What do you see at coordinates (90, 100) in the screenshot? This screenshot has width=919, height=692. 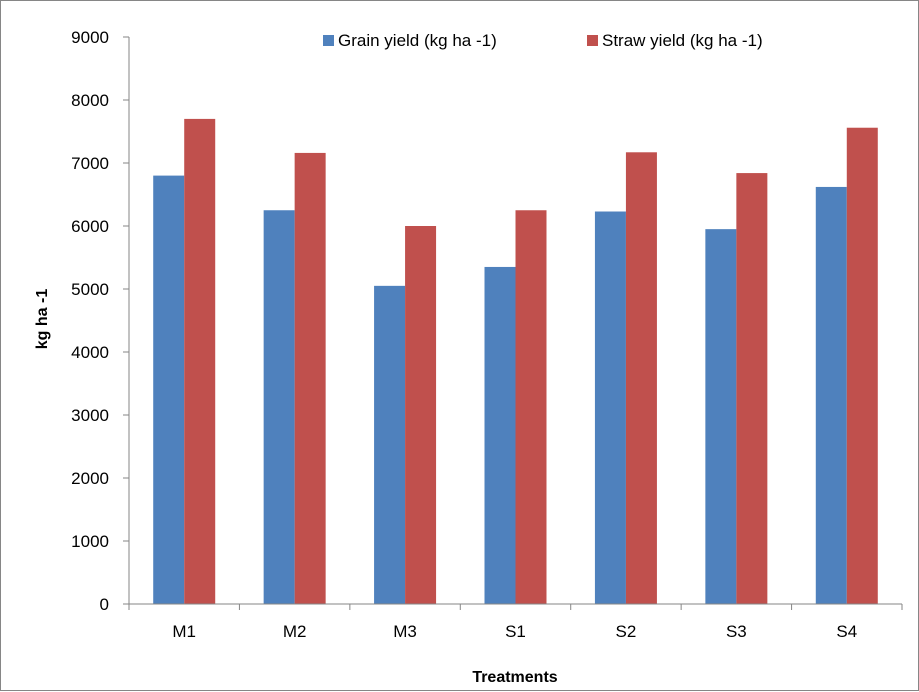 I see `y-tick-label: 8000` at bounding box center [90, 100].